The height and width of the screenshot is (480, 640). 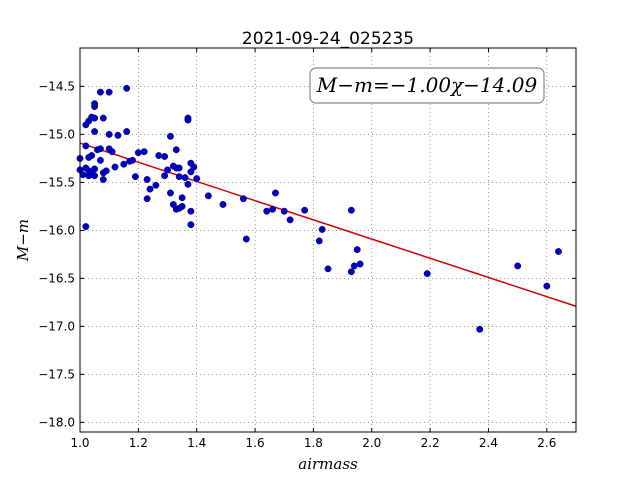 What do you see at coordinates (56, 326) in the screenshot?
I see `y-tick-label: −17.0` at bounding box center [56, 326].